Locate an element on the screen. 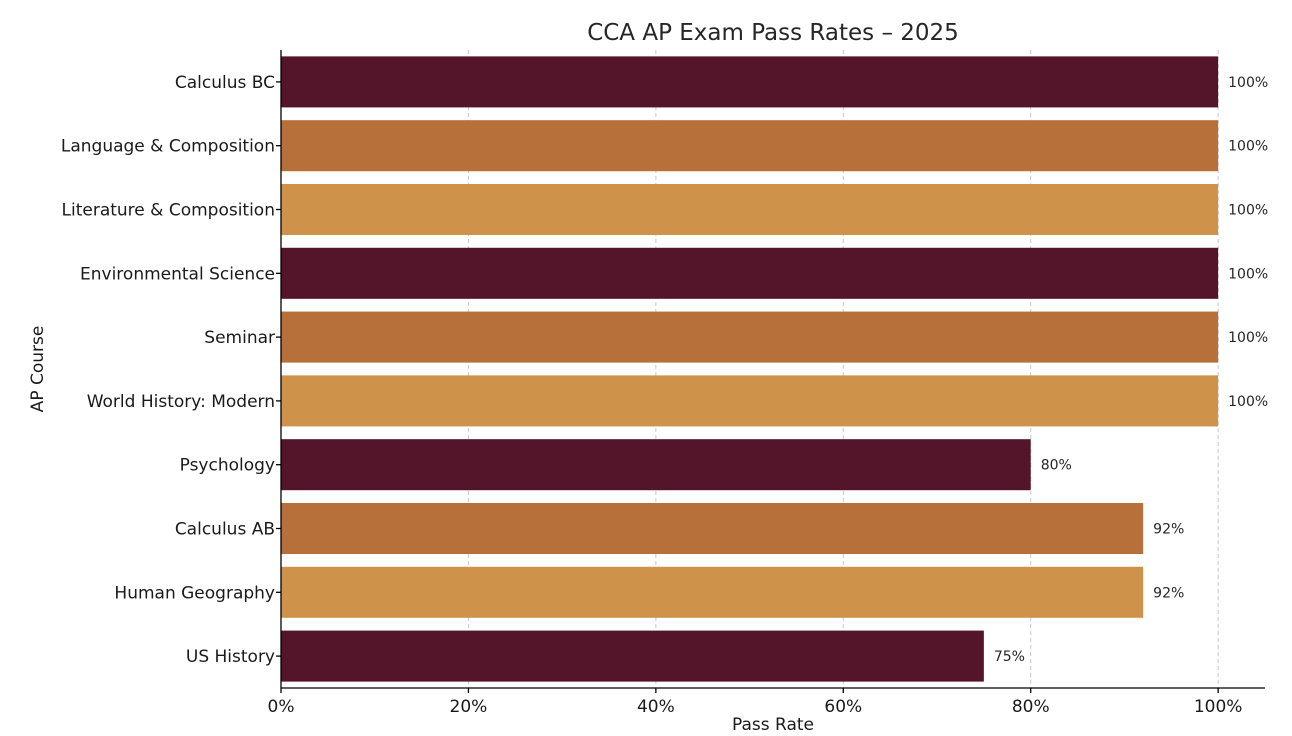 This screenshot has width=1292, height=736. x-tick-label: 40% is located at coordinates (656, 707).